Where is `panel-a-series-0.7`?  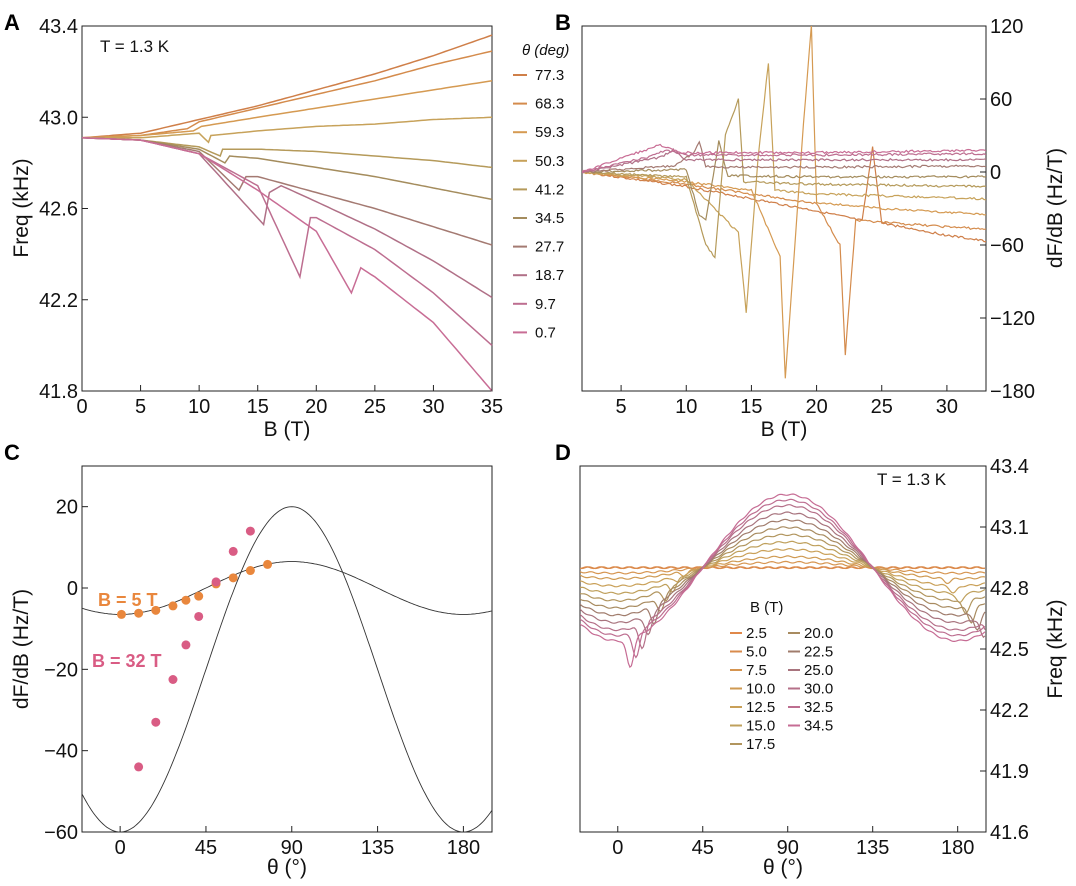
panel-a-series-0.7 is located at coordinates (287, 264).